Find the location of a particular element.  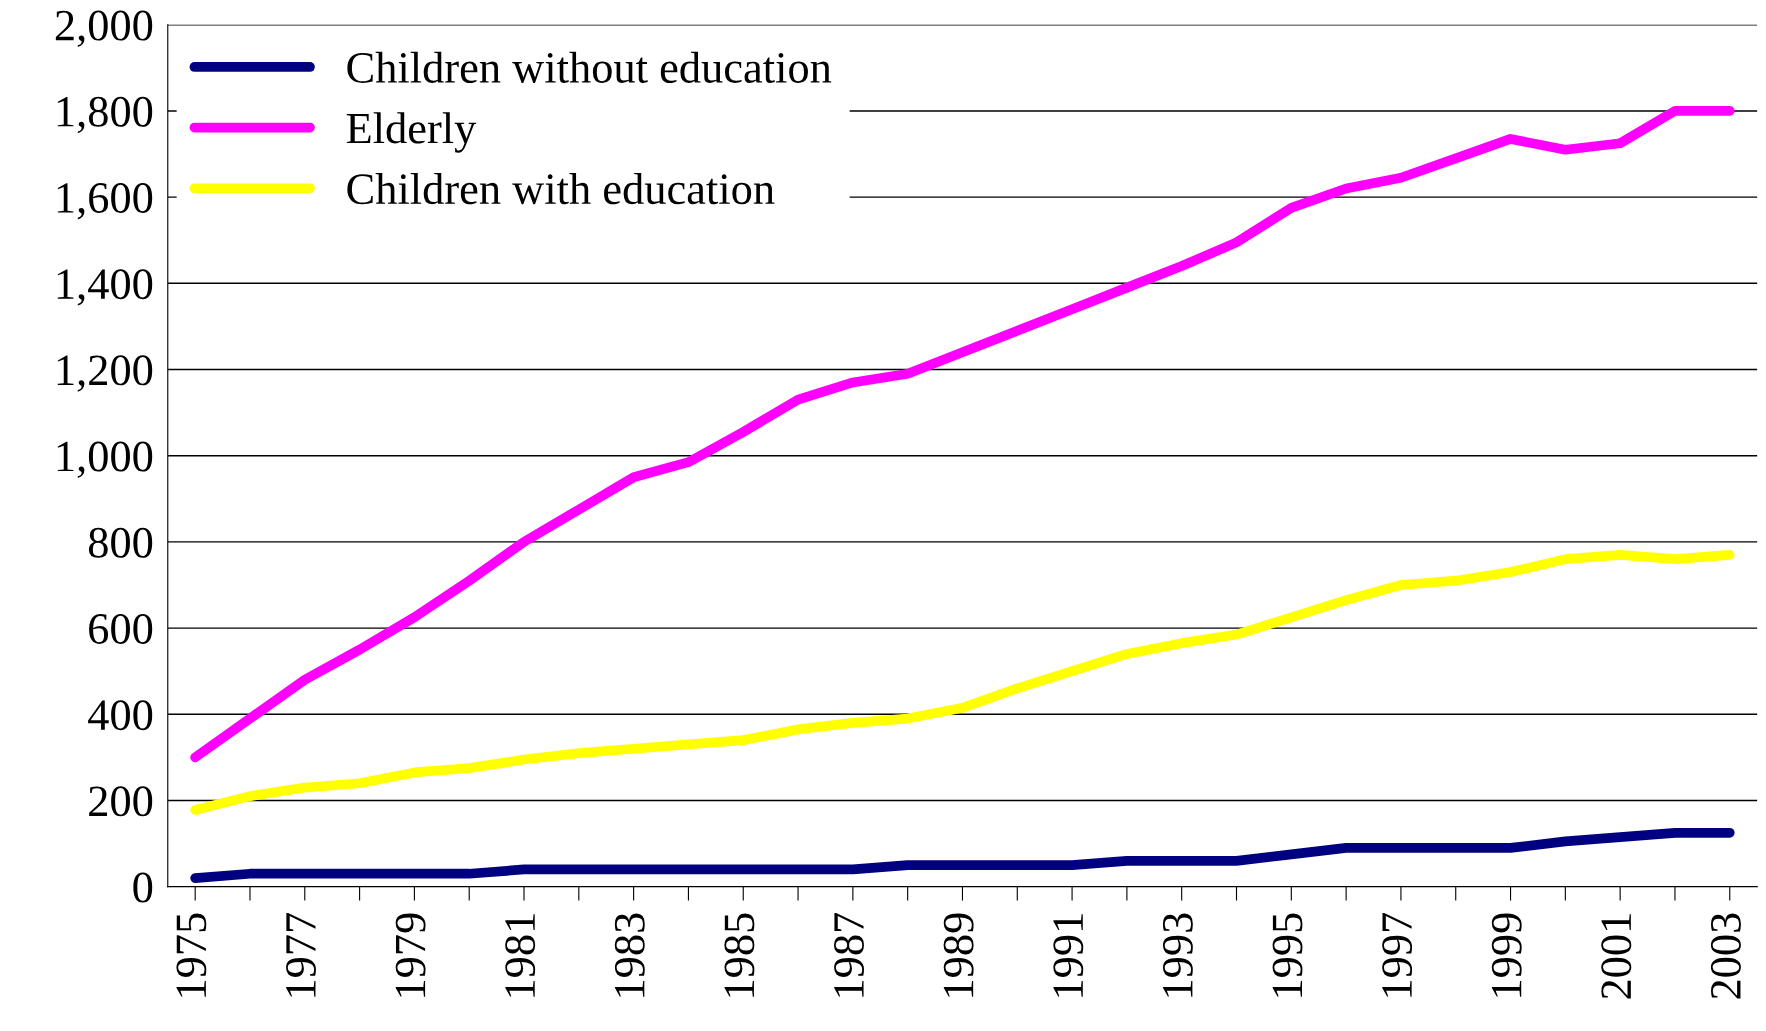

legend-label: Elderly is located at coordinates (411, 132).